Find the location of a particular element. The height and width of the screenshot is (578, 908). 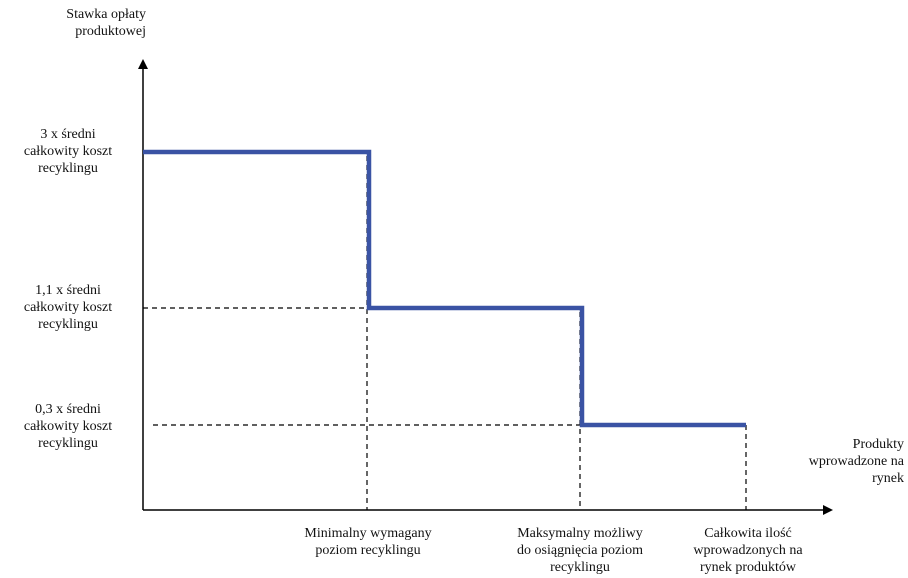

x-axis-label: Produkty wprowadzone na rynek is located at coordinates (856, 461).